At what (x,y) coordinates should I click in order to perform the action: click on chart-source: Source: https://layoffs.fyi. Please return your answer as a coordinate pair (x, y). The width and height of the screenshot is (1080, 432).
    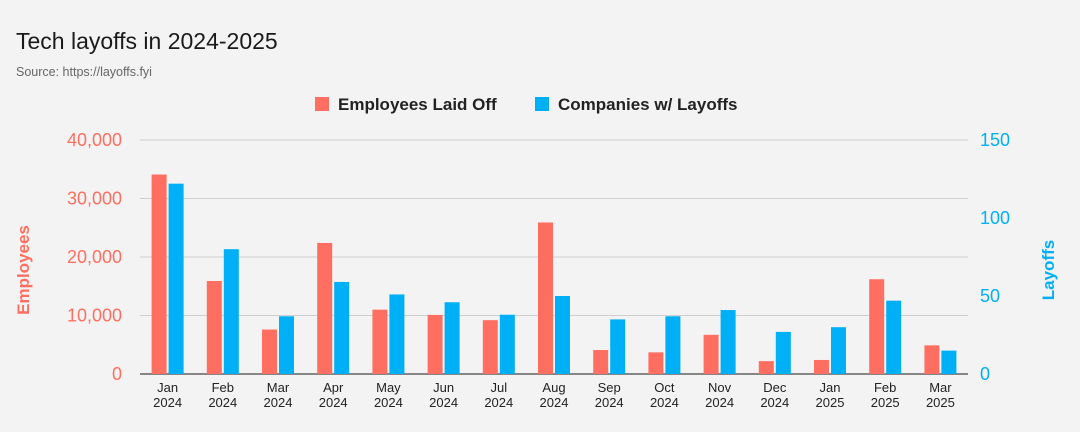
    Looking at the image, I should click on (84, 72).